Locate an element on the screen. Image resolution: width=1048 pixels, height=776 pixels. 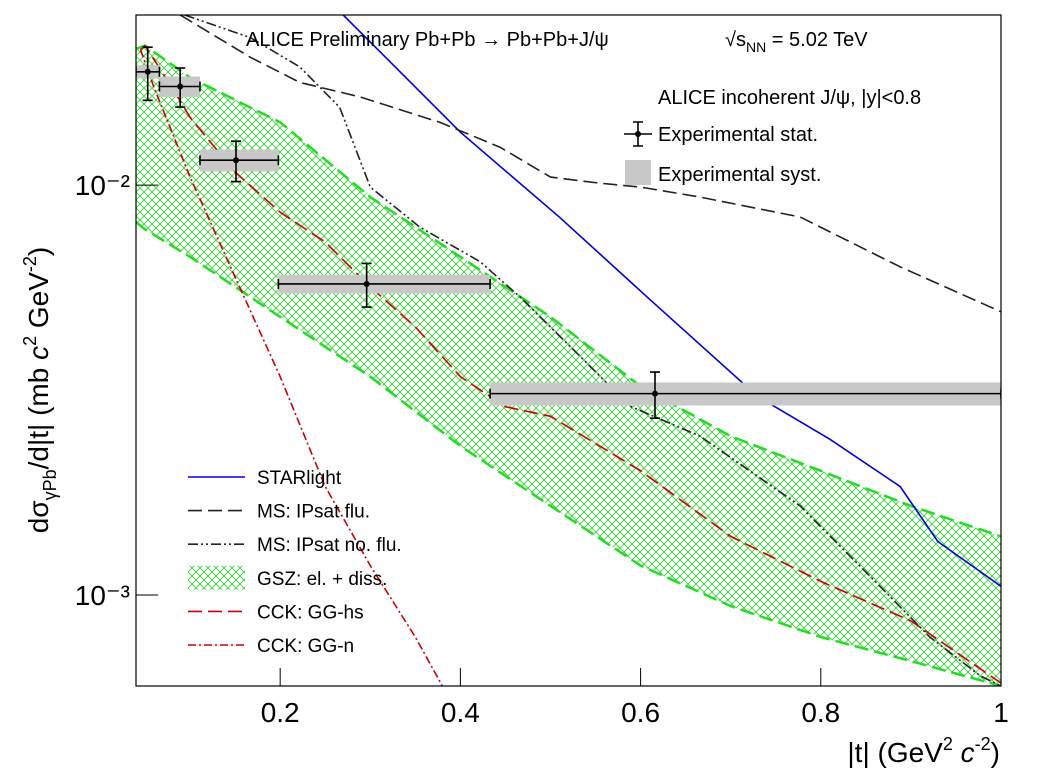
ylabel-part: dσ is located at coordinates (38, 516).